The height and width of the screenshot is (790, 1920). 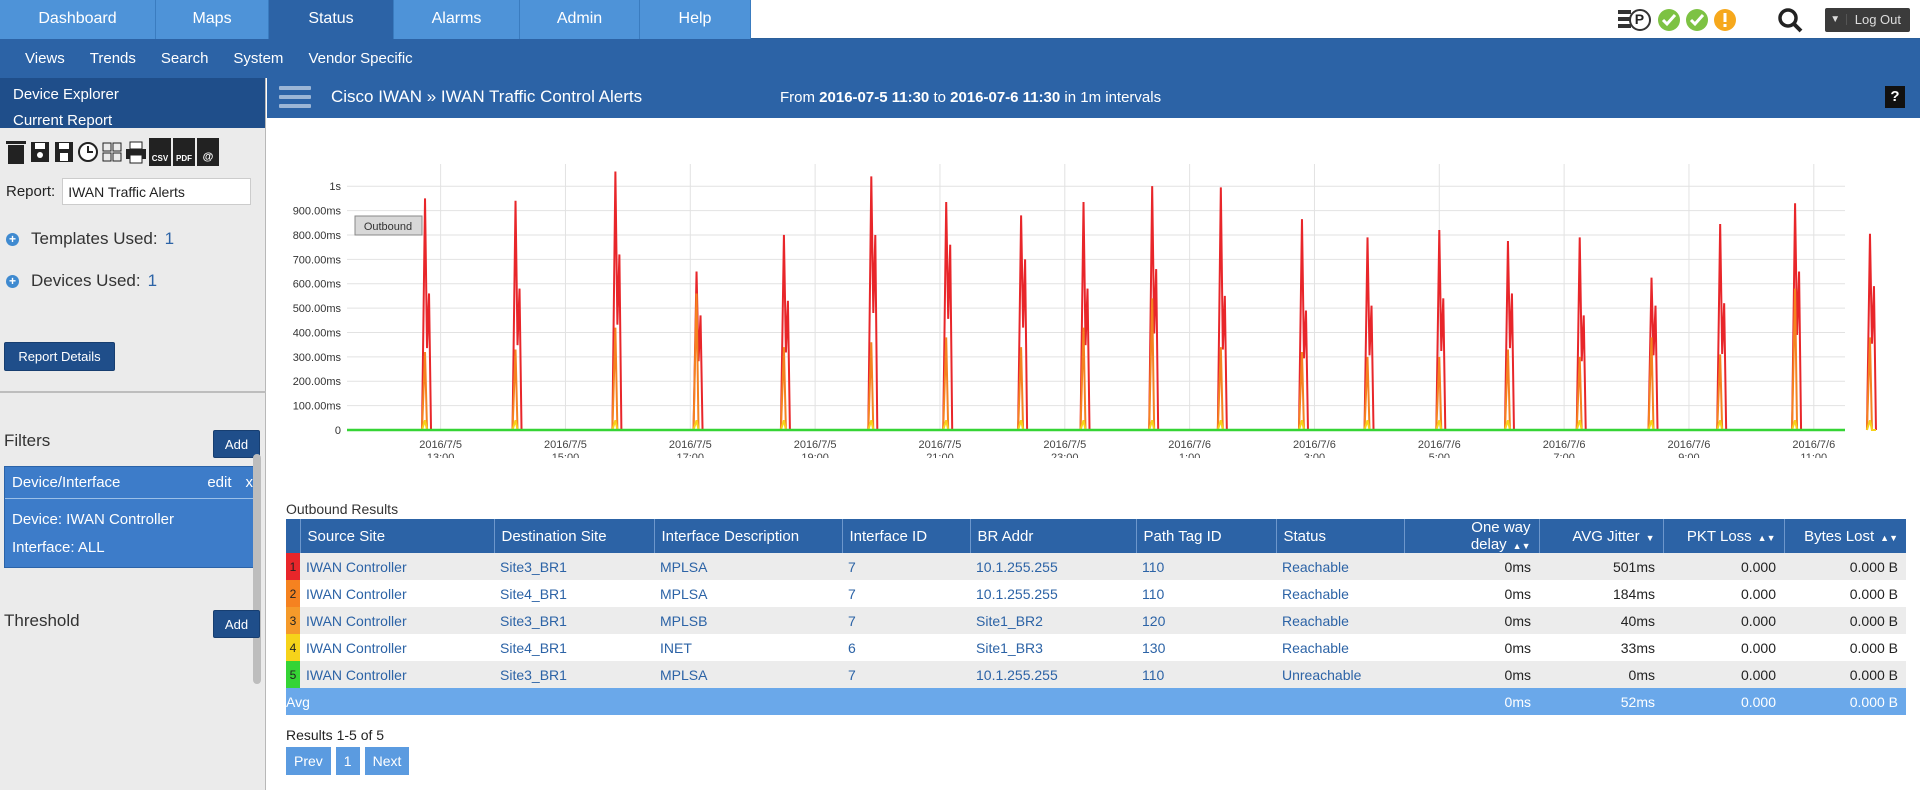 What do you see at coordinates (1472, 536) in the screenshot?
I see `column-one-way-delay: One way delay ▲▼` at bounding box center [1472, 536].